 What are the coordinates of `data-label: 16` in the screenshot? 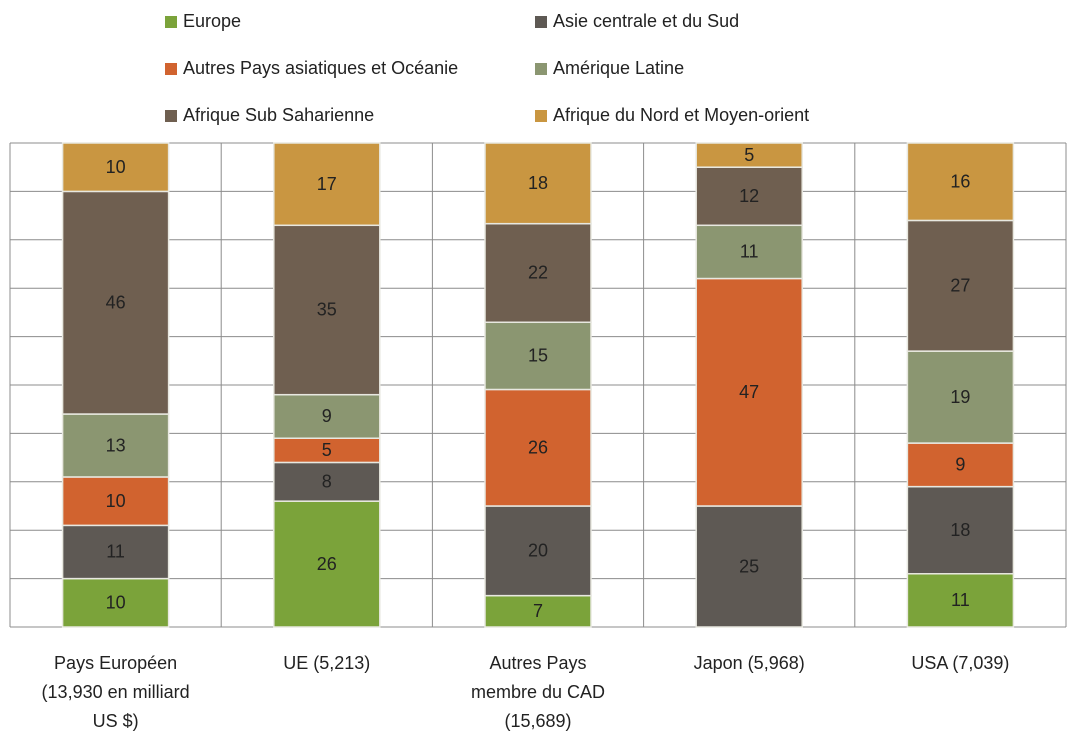 It's located at (960, 181).